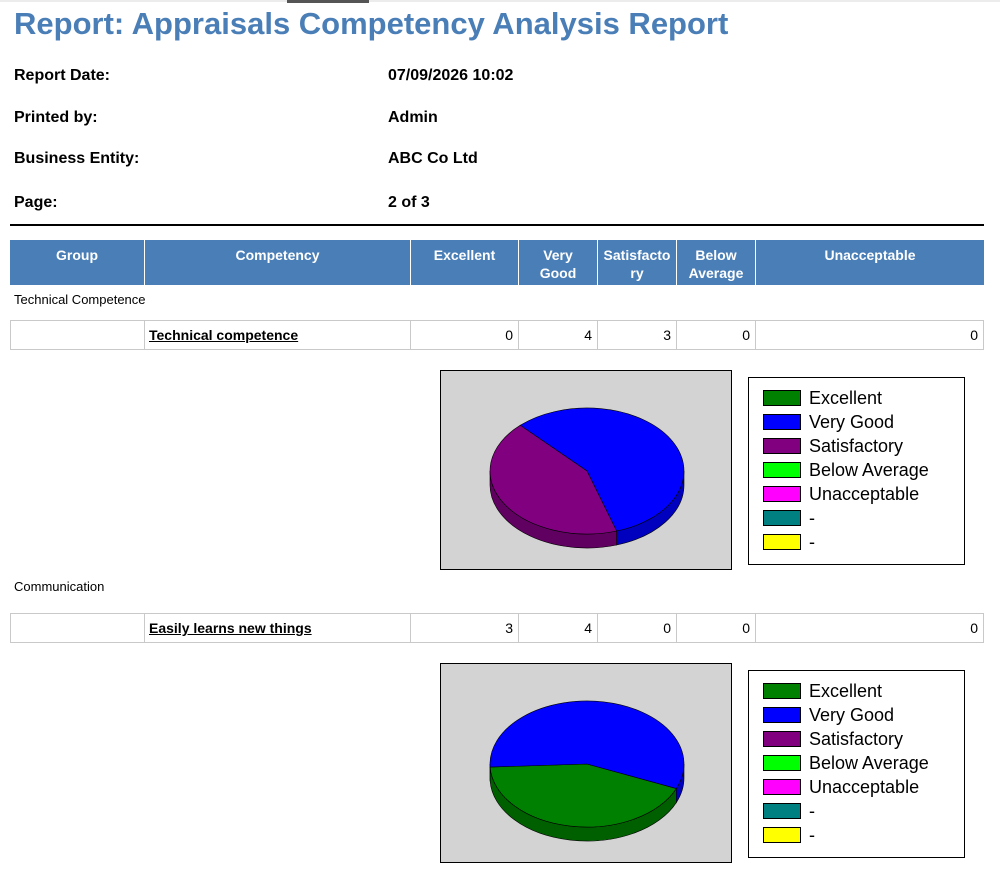 The image size is (1000, 869). I want to click on header-divider, so click(497, 225).